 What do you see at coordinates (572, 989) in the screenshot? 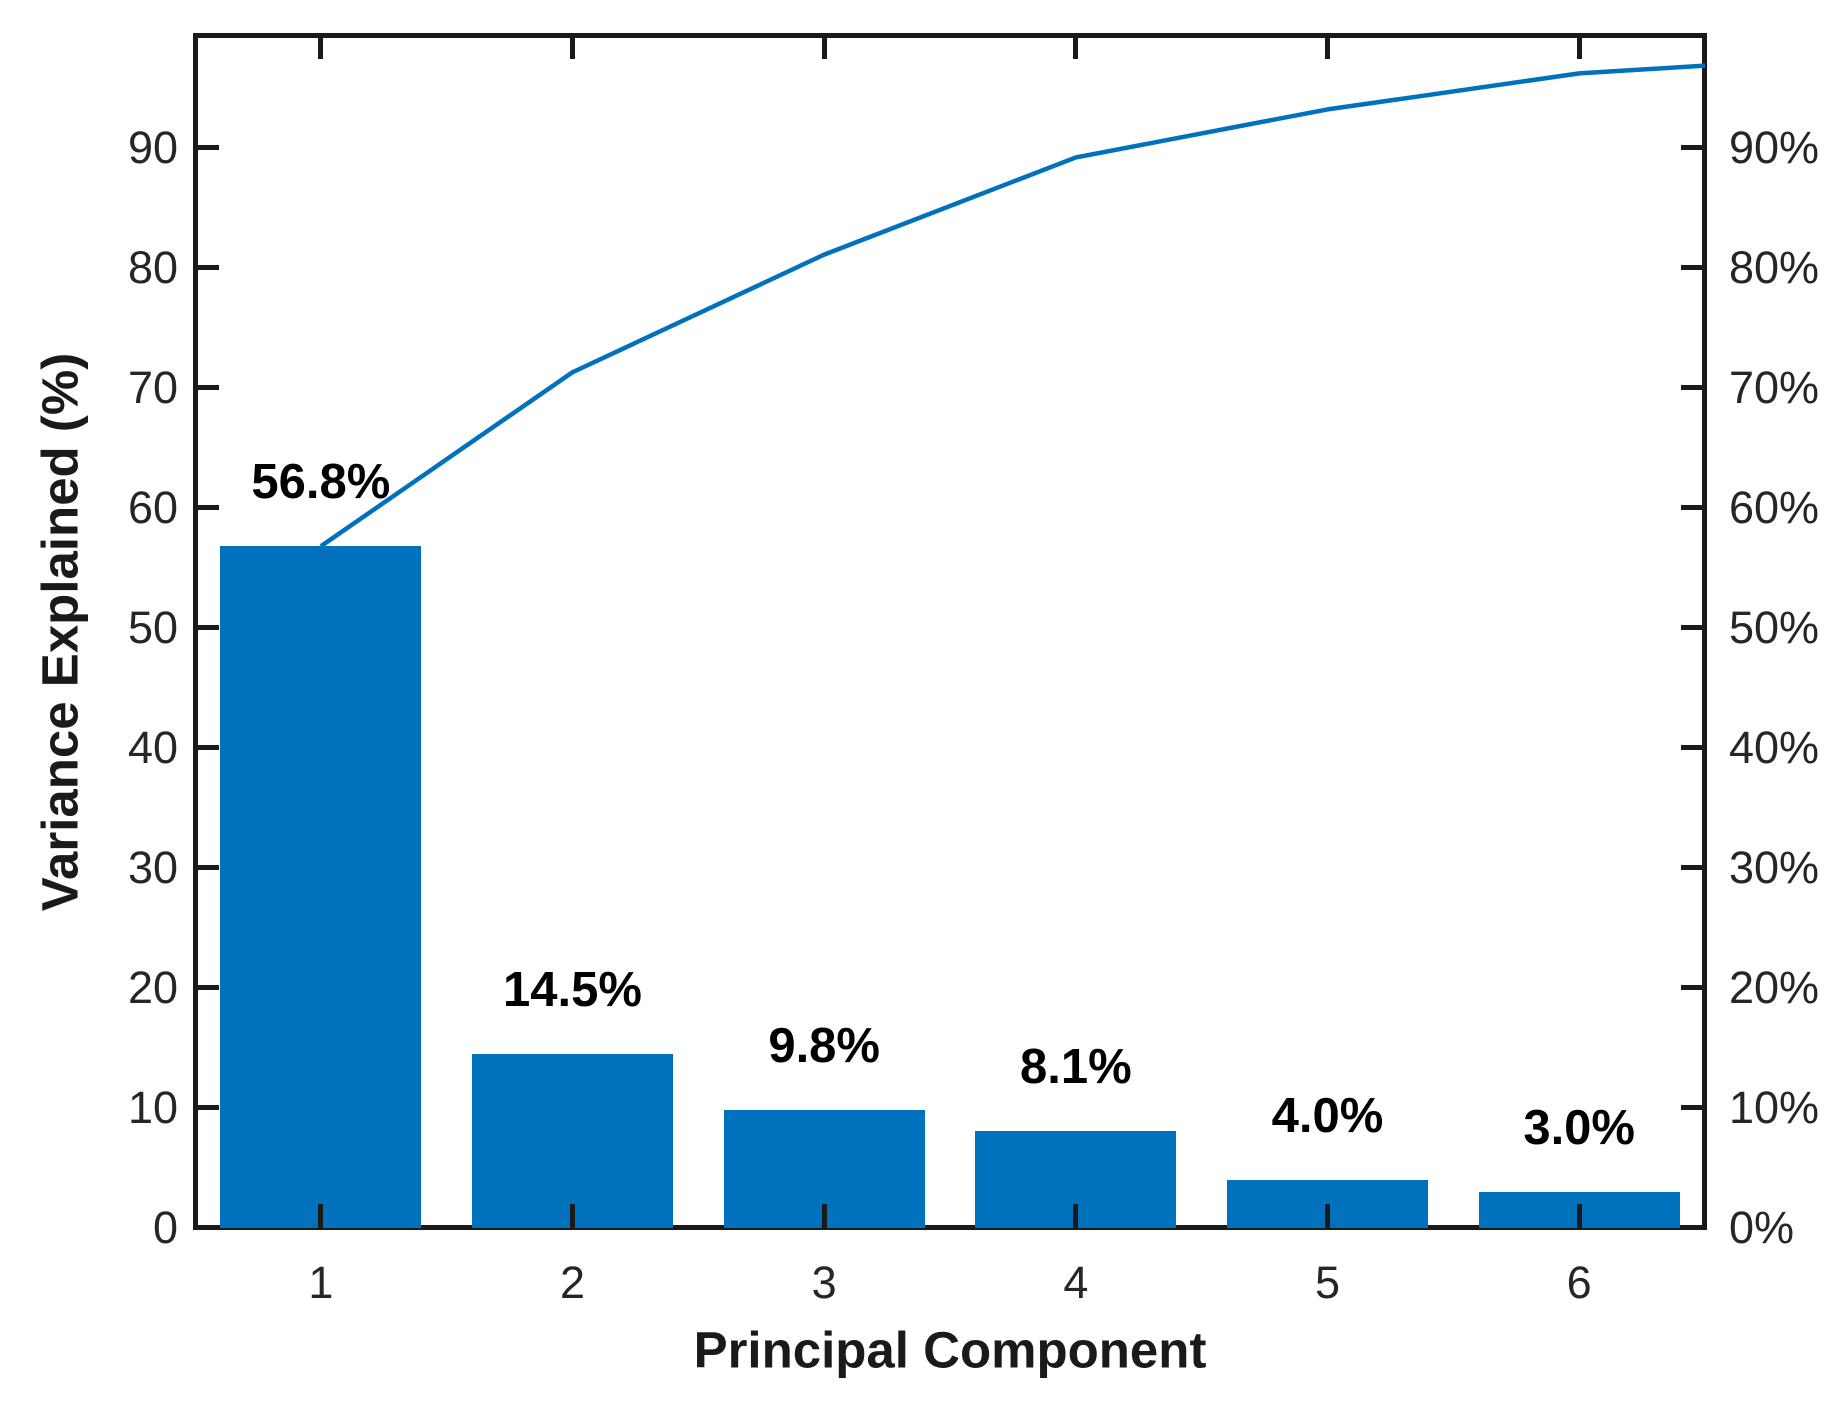
I see `bar-value-label: 14.5%` at bounding box center [572, 989].